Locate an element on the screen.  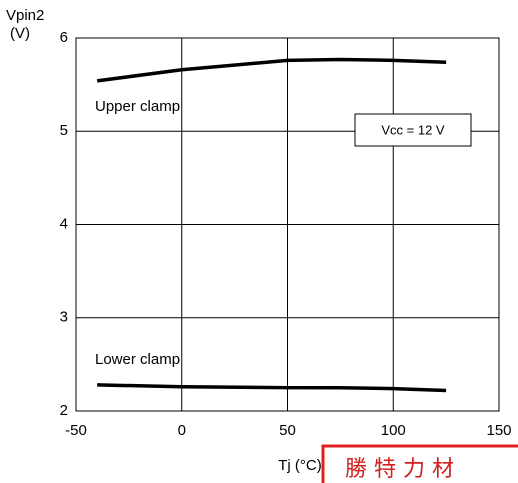
annotation: Vcc = 12 V is located at coordinates (413, 129).